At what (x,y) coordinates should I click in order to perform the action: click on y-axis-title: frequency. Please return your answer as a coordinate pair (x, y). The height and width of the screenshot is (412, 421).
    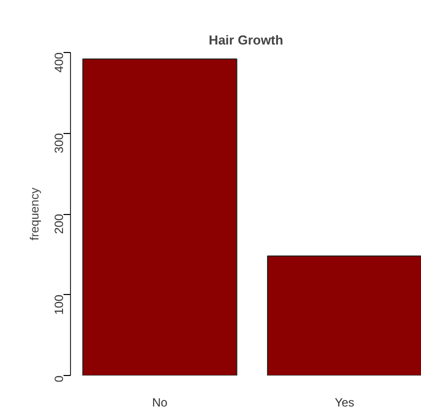
    Looking at the image, I should click on (35, 214).